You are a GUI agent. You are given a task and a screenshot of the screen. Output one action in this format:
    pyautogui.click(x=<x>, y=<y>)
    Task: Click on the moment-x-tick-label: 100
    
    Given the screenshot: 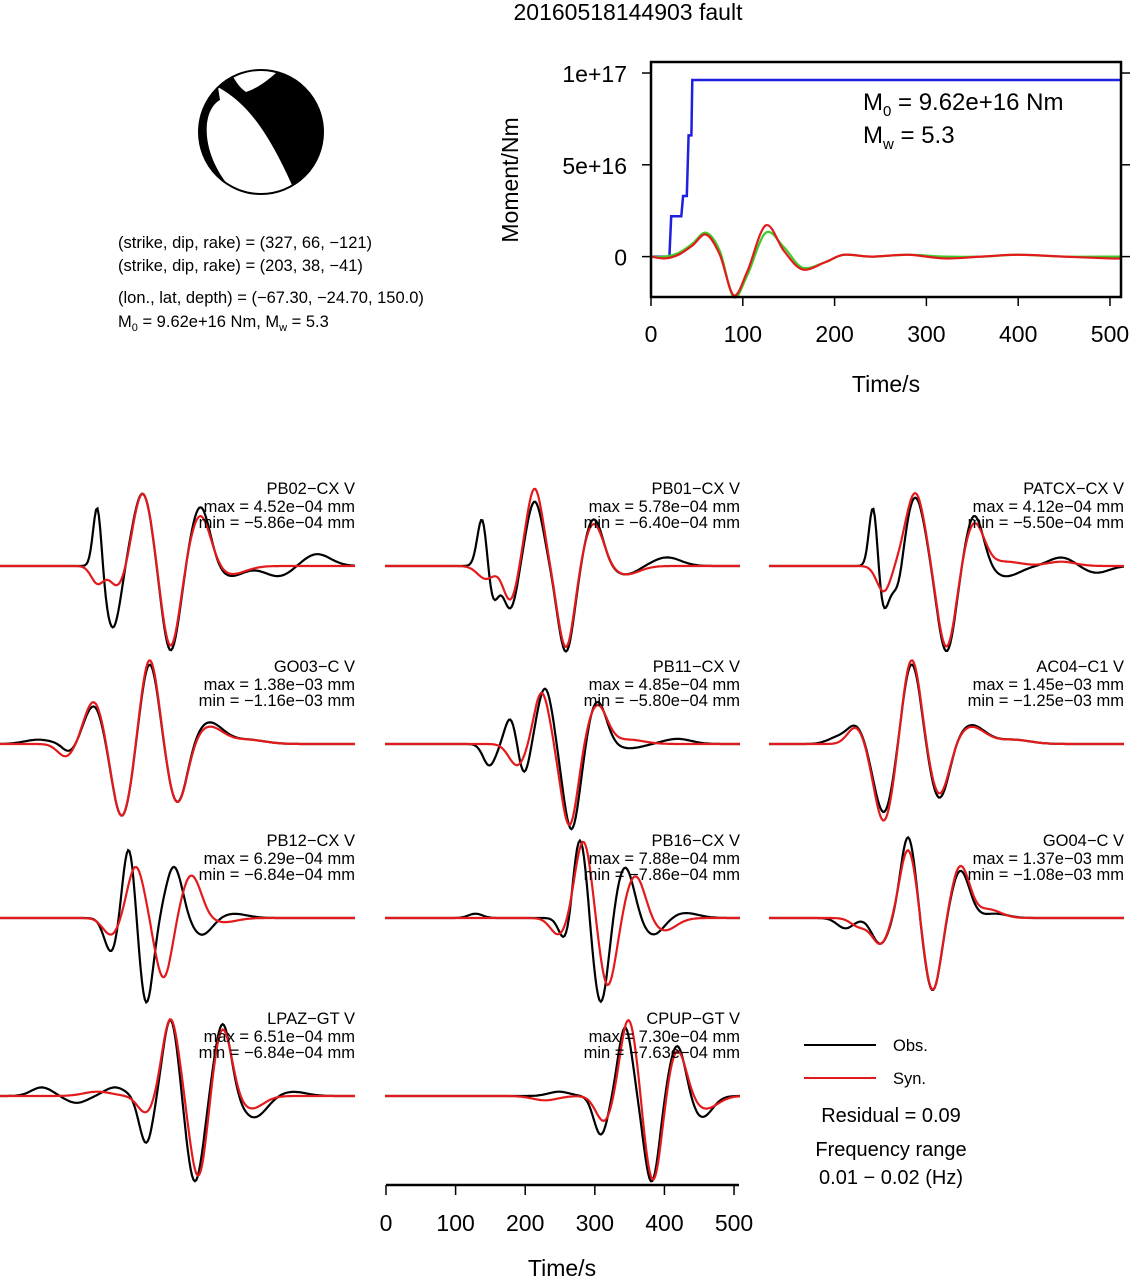 What is the action you would take?
    pyautogui.click(x=743, y=334)
    